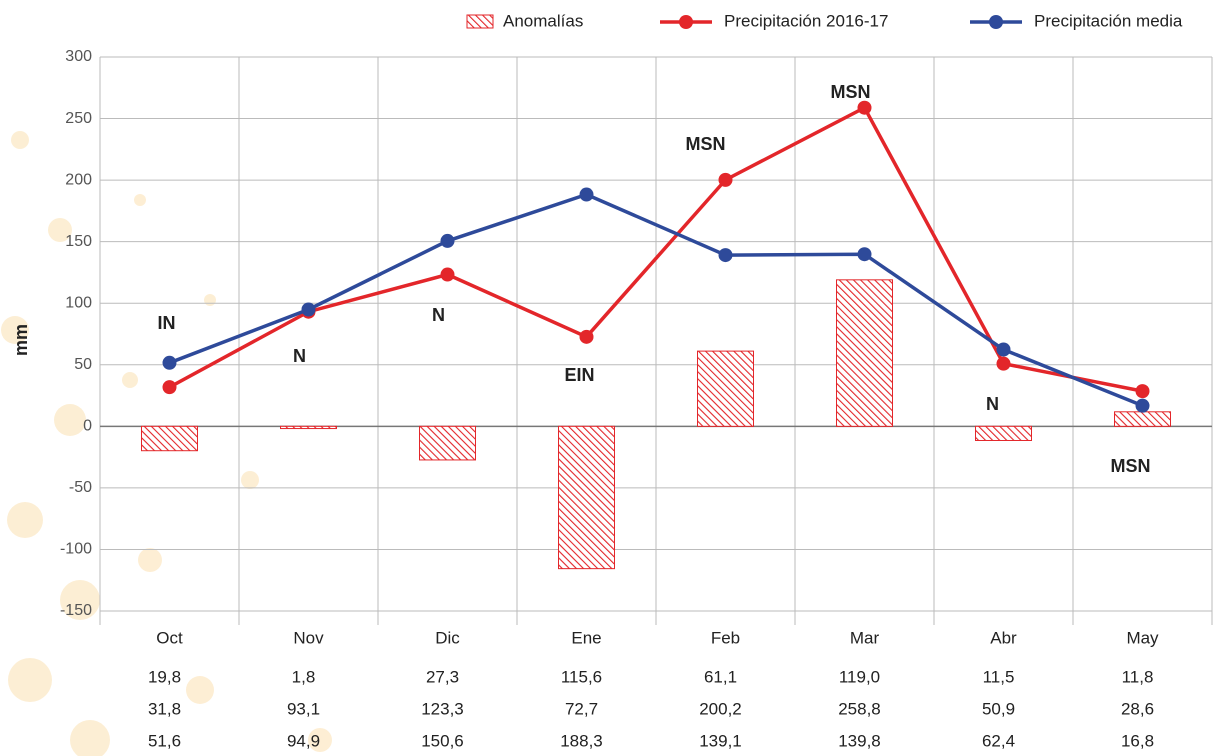 Image resolution: width=1222 pixels, height=756 pixels. I want to click on table-cell: 119,0, so click(859, 676).